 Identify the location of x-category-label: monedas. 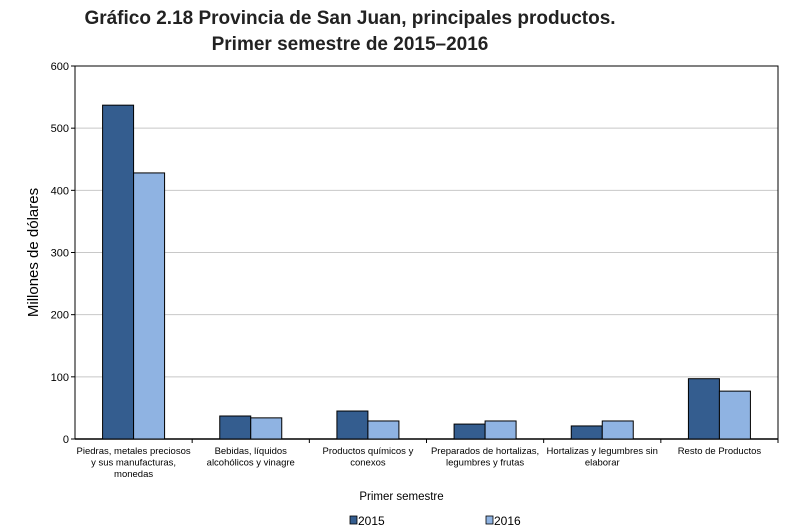
(133, 474).